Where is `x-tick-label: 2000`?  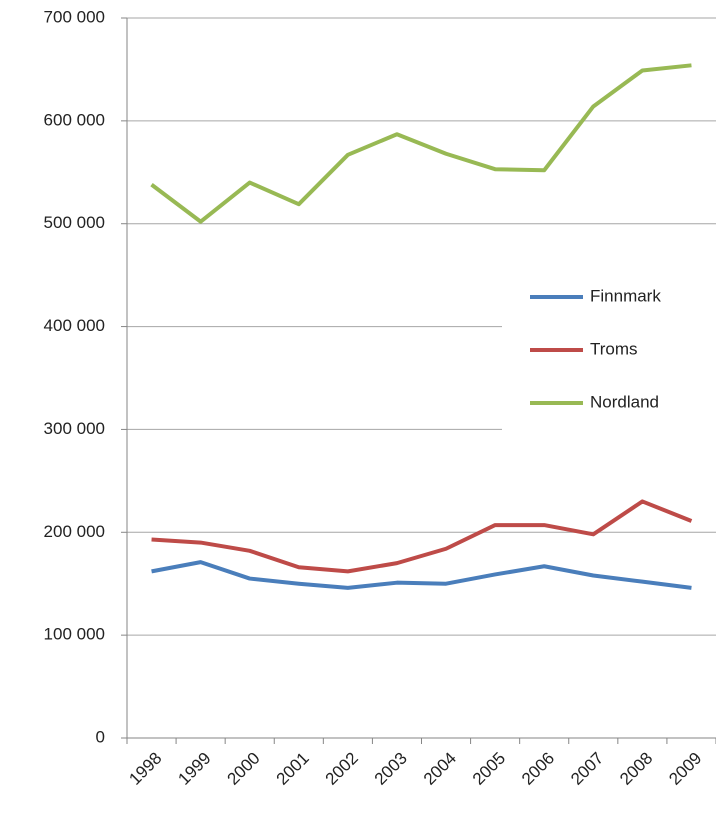
x-tick-label: 2000 is located at coordinates (244, 769).